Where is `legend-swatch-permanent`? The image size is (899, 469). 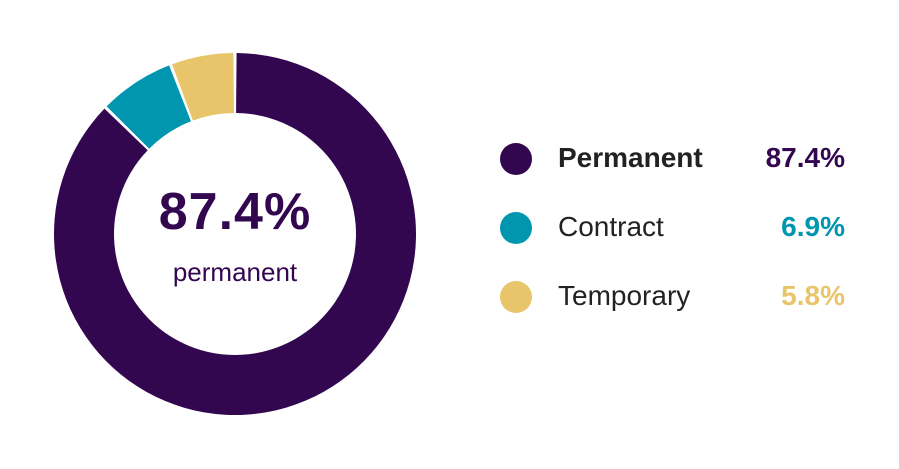 legend-swatch-permanent is located at coordinates (516, 159).